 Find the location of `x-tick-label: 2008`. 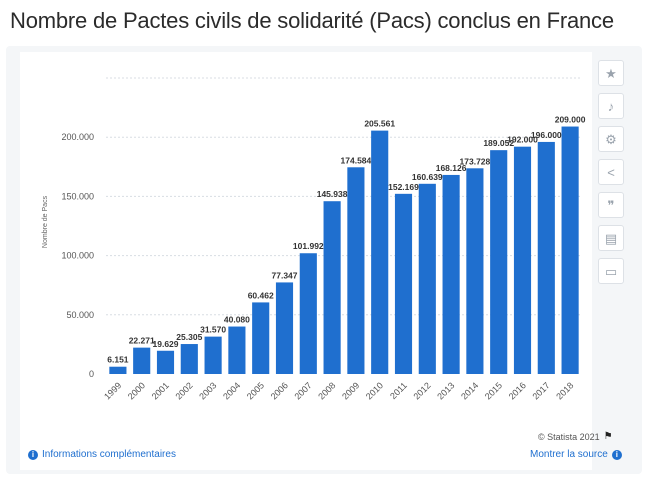

x-tick-label: 2008 is located at coordinates (326, 390).